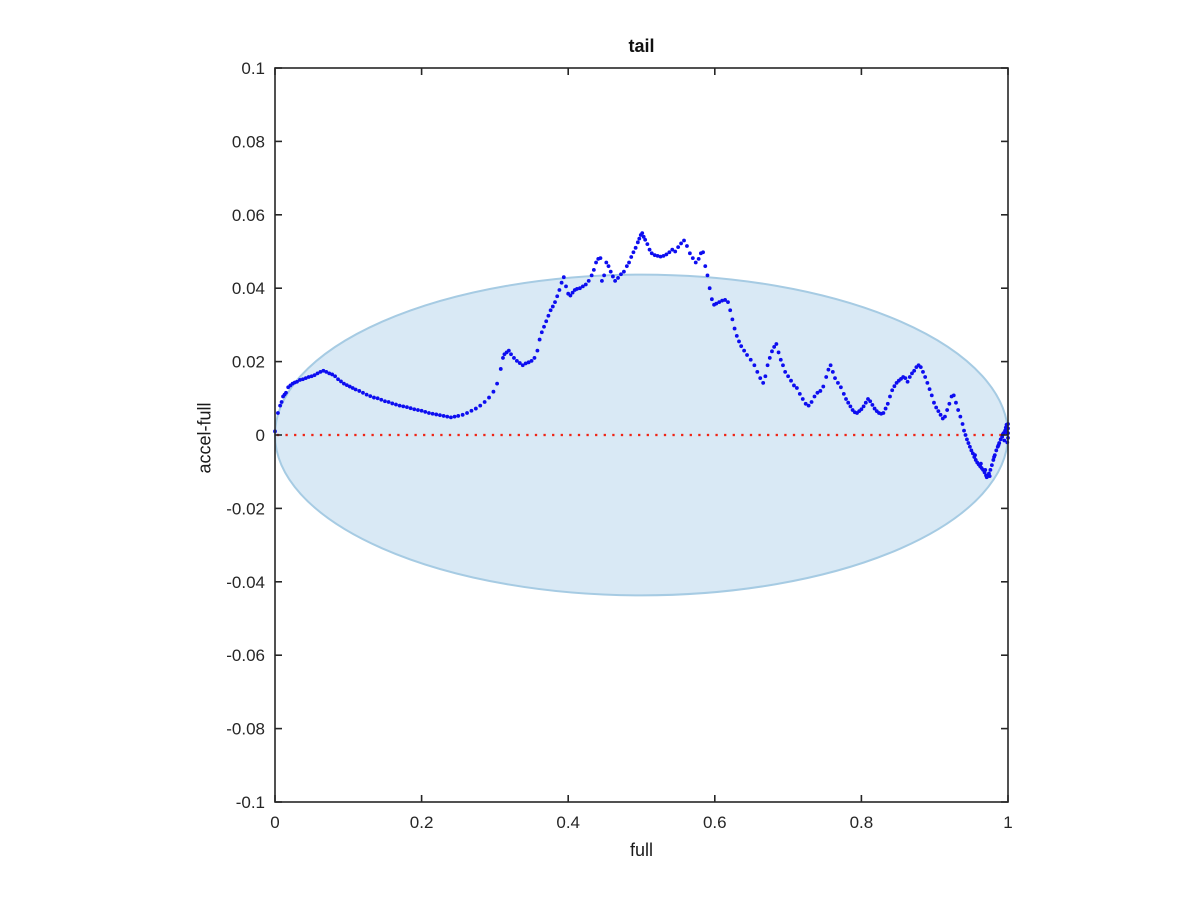  What do you see at coordinates (248, 288) in the screenshot?
I see `y-tick-label: 0.04` at bounding box center [248, 288].